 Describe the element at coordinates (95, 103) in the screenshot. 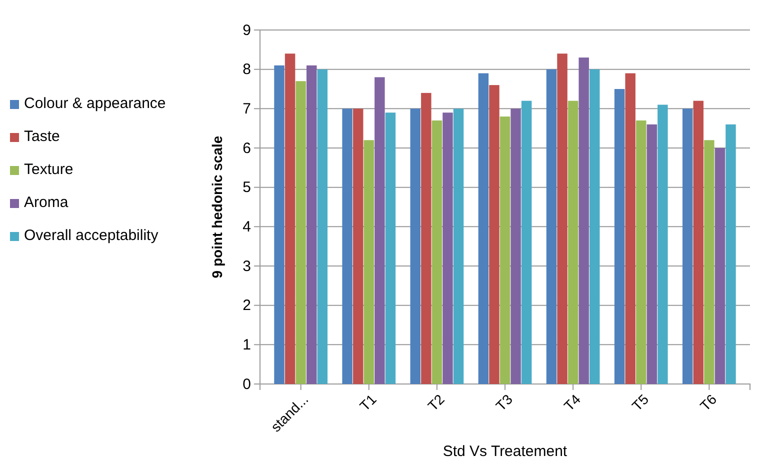

I see `legend-label: Colour & appearance` at that location.